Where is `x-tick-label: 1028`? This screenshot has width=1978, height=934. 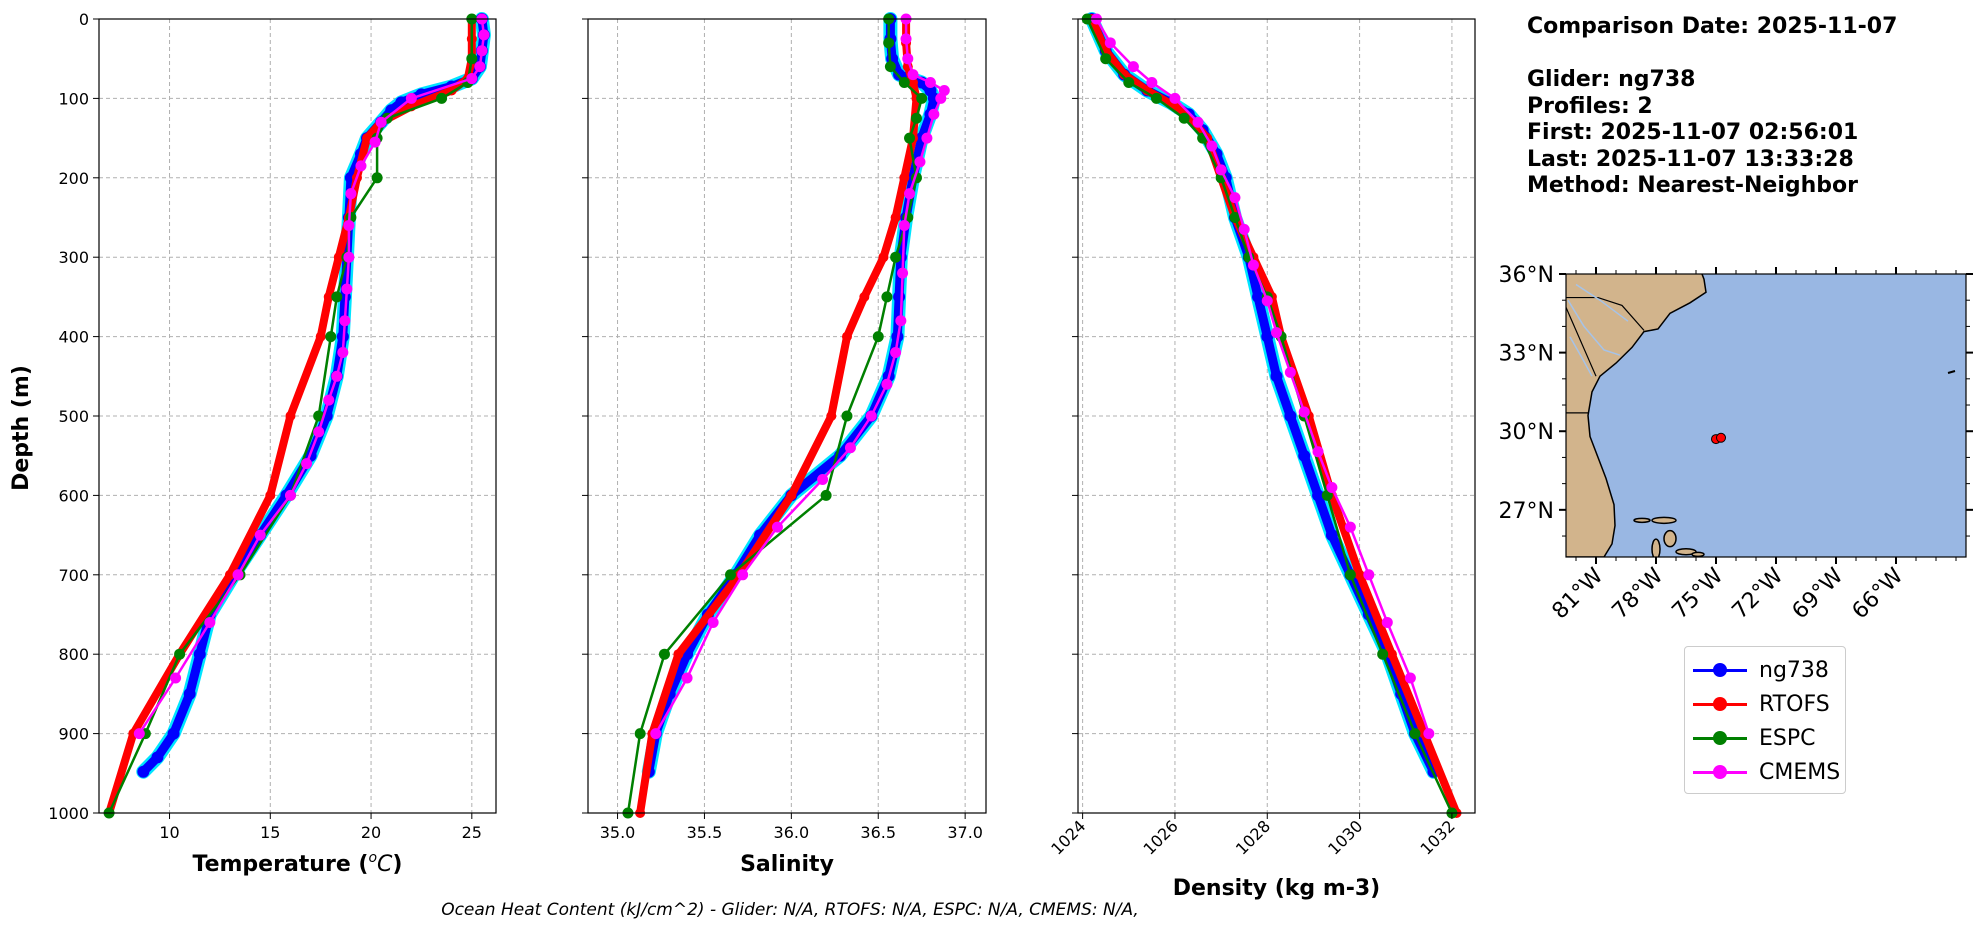
x-tick-label: 1028 is located at coordinates (1253, 837).